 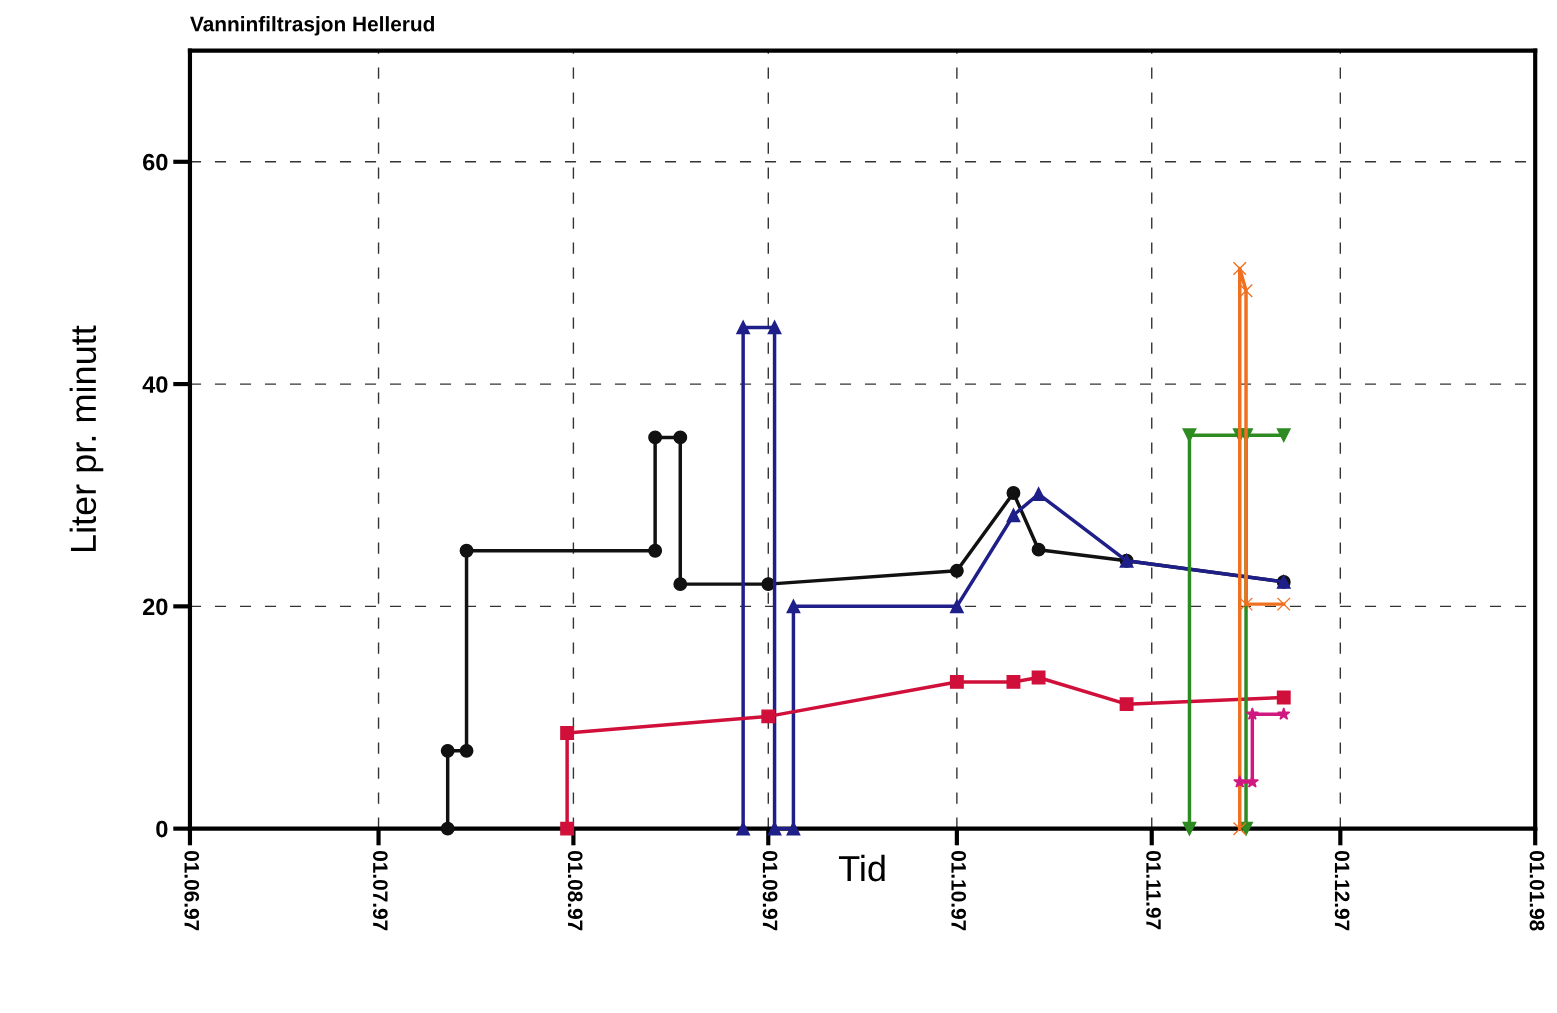 What do you see at coordinates (380, 890) in the screenshot?
I see `x-tick-label: 01.07.97` at bounding box center [380, 890].